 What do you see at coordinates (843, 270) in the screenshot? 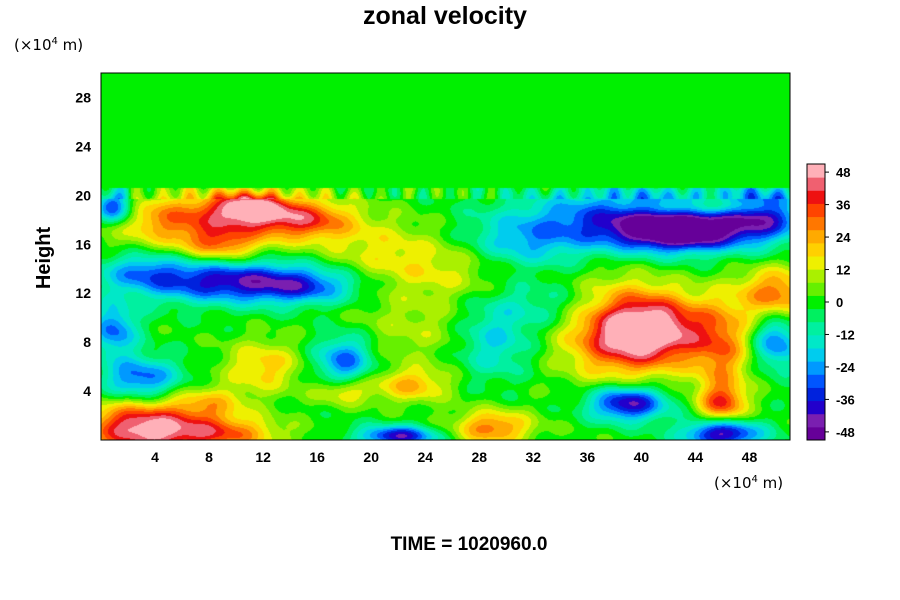
I see `colorbar-tick-label: 12` at bounding box center [843, 270].